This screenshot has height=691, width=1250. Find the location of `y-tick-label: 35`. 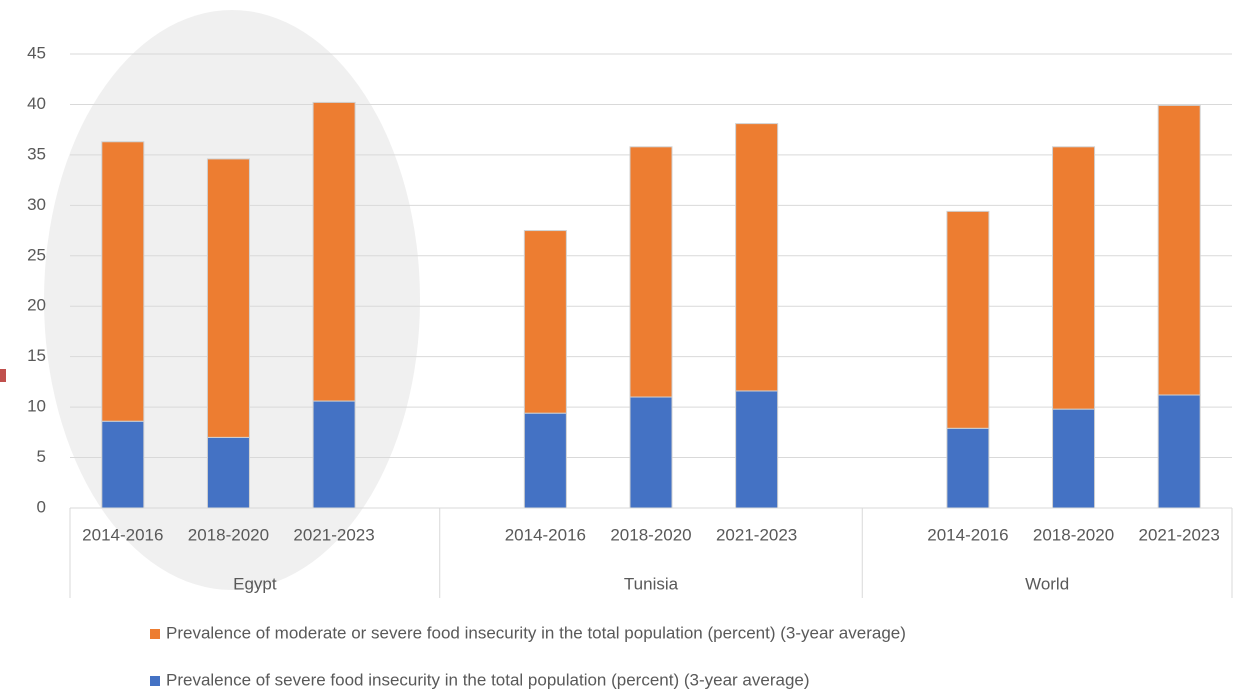

y-tick-label: 35 is located at coordinates (36, 153).